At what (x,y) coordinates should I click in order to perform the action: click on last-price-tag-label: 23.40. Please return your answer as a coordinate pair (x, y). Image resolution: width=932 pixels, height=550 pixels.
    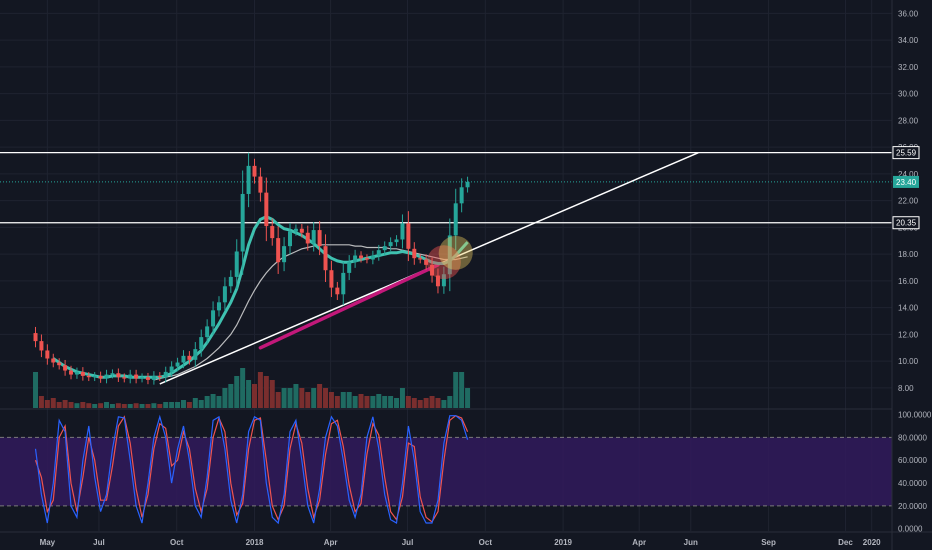
    Looking at the image, I should click on (906, 182).